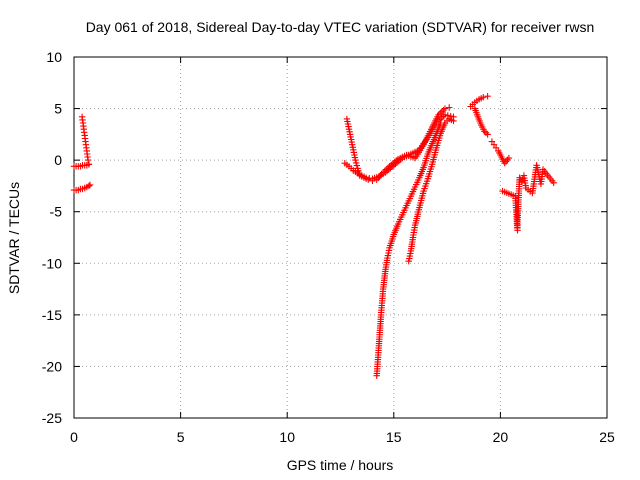 The image size is (640, 480). I want to click on y-tick-label: -5, so click(56, 212).